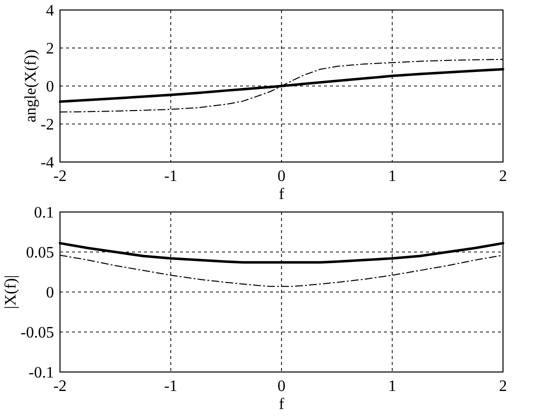 The height and width of the screenshot is (420, 560). I want to click on y-tick-label: -4, so click(47, 163).